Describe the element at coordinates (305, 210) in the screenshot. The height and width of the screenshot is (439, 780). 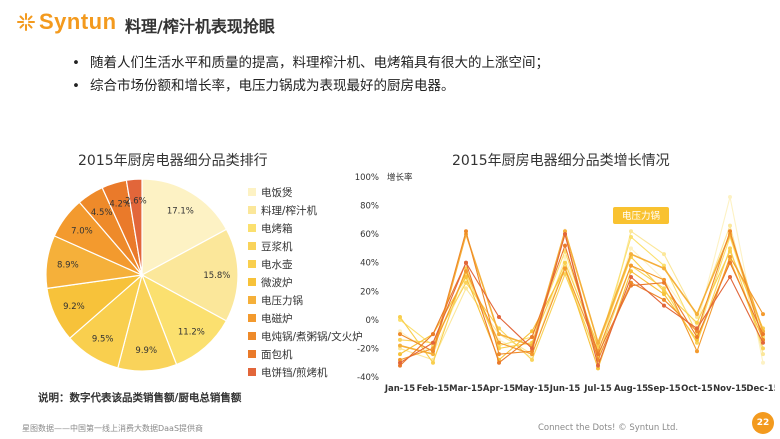
I see `legend-item: 料理/榨汁机` at that location.